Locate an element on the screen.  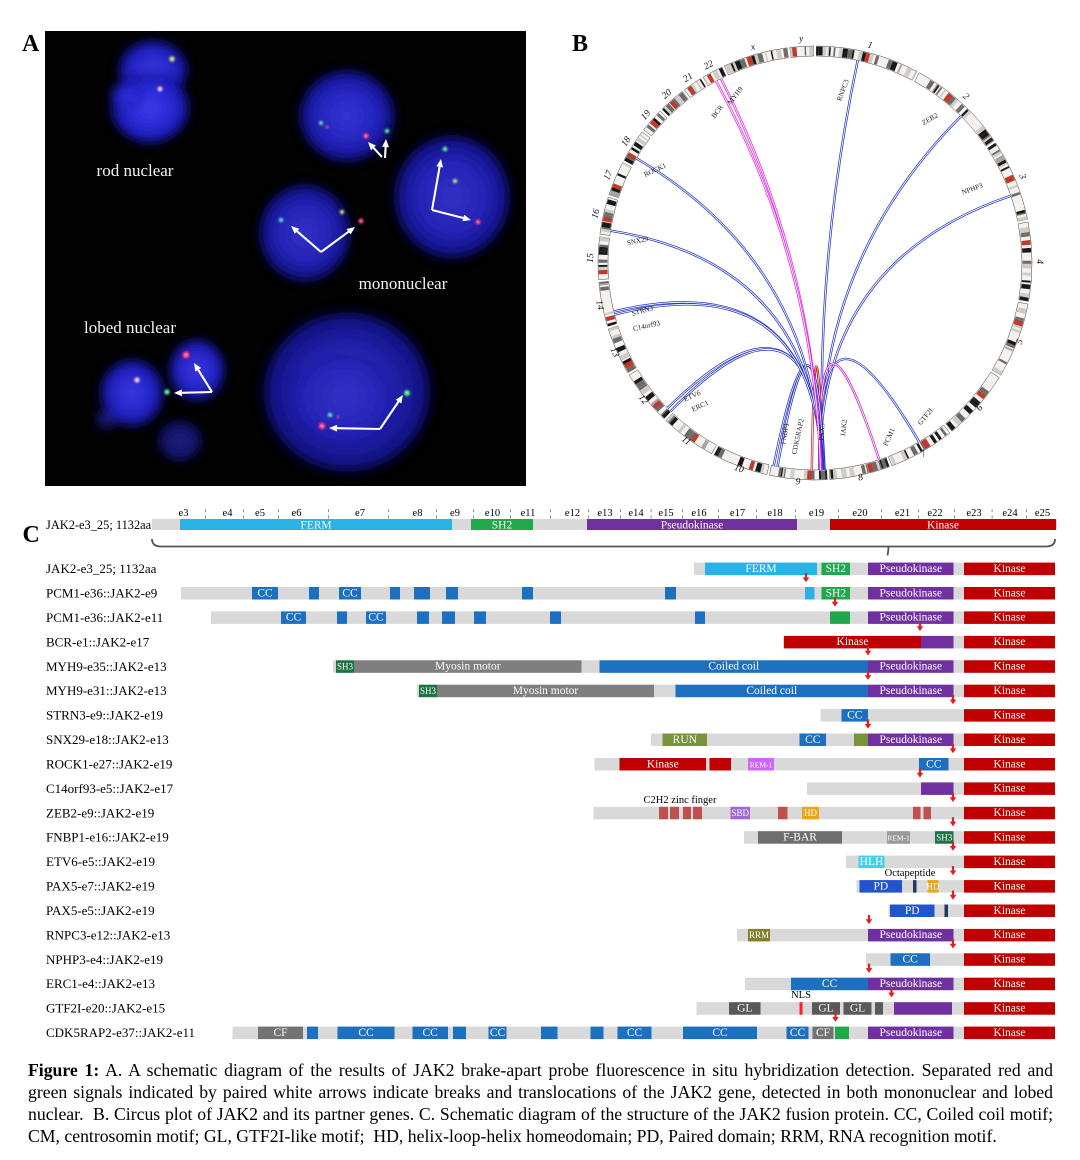
svg-text: RUN is located at coordinates (685, 740).